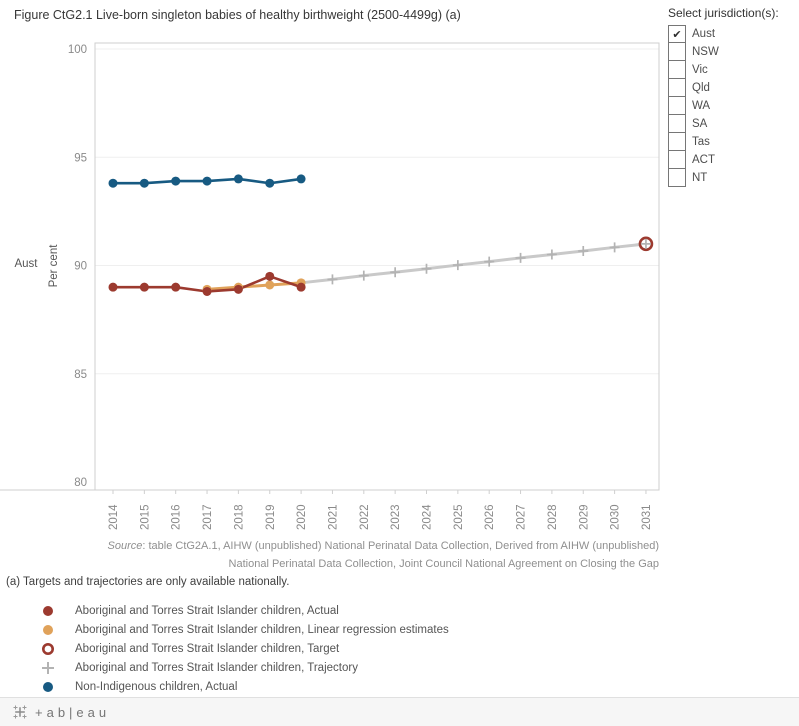  Describe the element at coordinates (26, 264) in the screenshot. I see `row-label: Aust` at that location.